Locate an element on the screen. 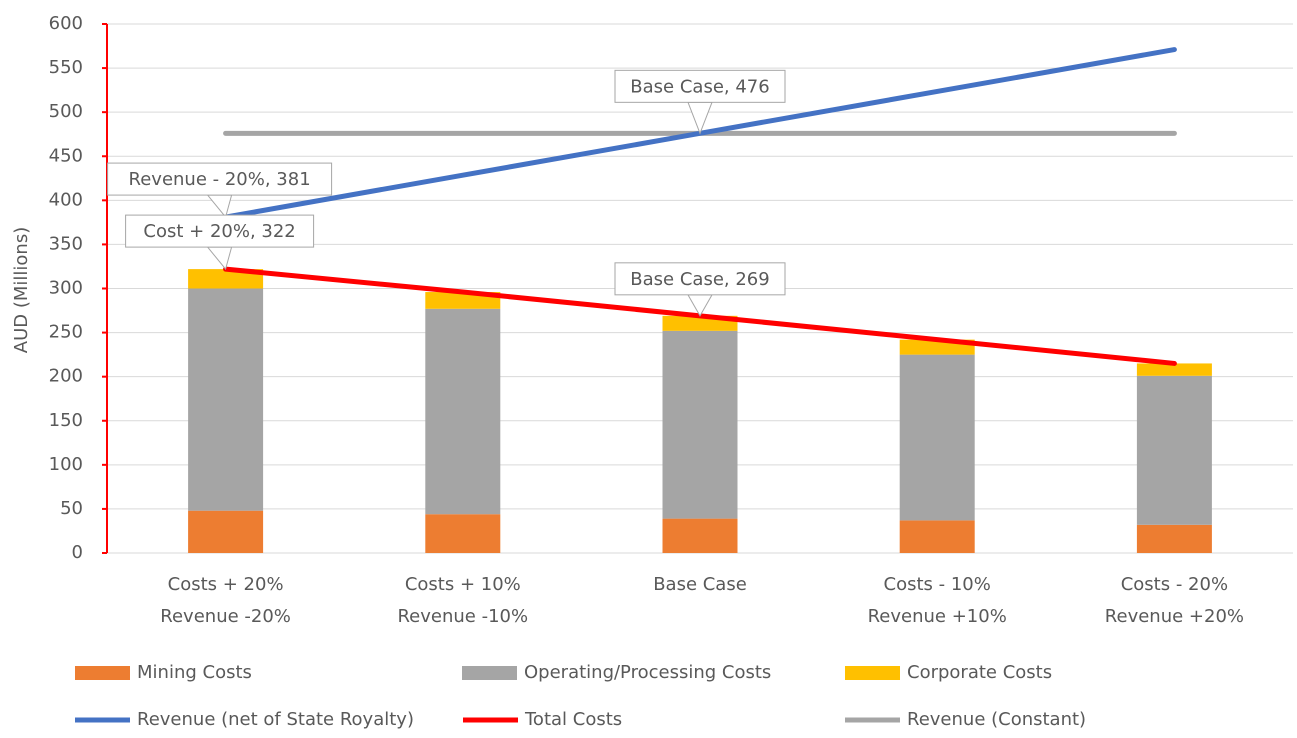  y-tick-label: 300 is located at coordinates (66, 288).